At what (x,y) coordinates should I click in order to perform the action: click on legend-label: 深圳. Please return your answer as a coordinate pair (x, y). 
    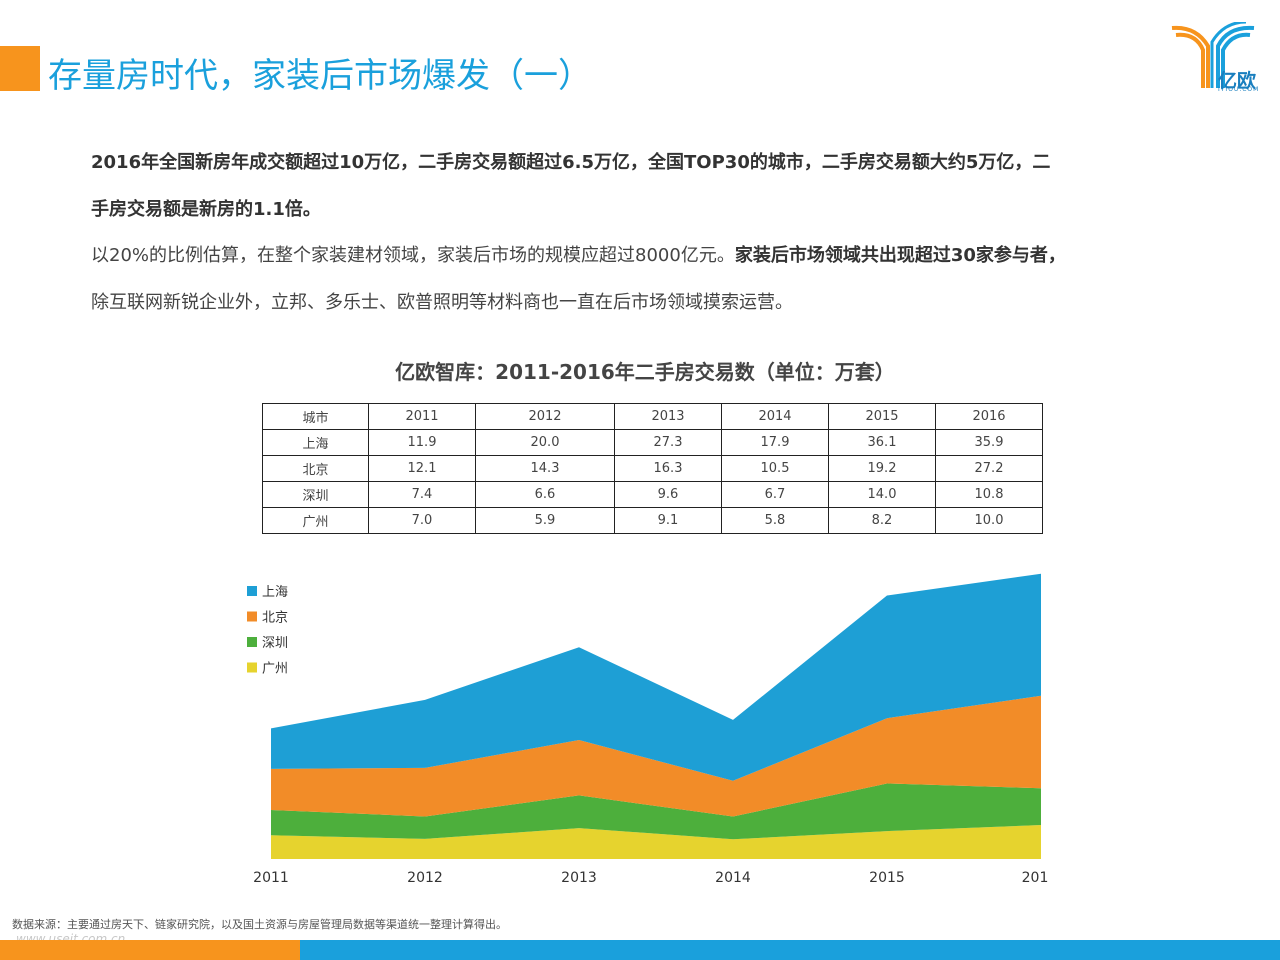
    Looking at the image, I should click on (275, 643).